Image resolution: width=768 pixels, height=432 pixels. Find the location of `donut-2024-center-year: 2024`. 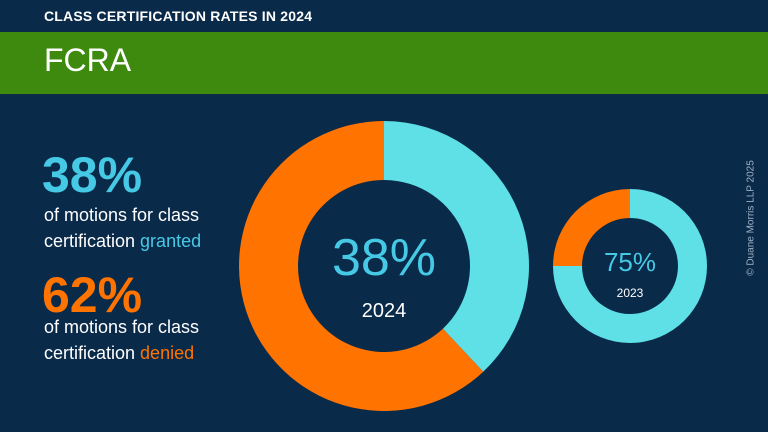

donut-2024-center-year: 2024 is located at coordinates (384, 311).